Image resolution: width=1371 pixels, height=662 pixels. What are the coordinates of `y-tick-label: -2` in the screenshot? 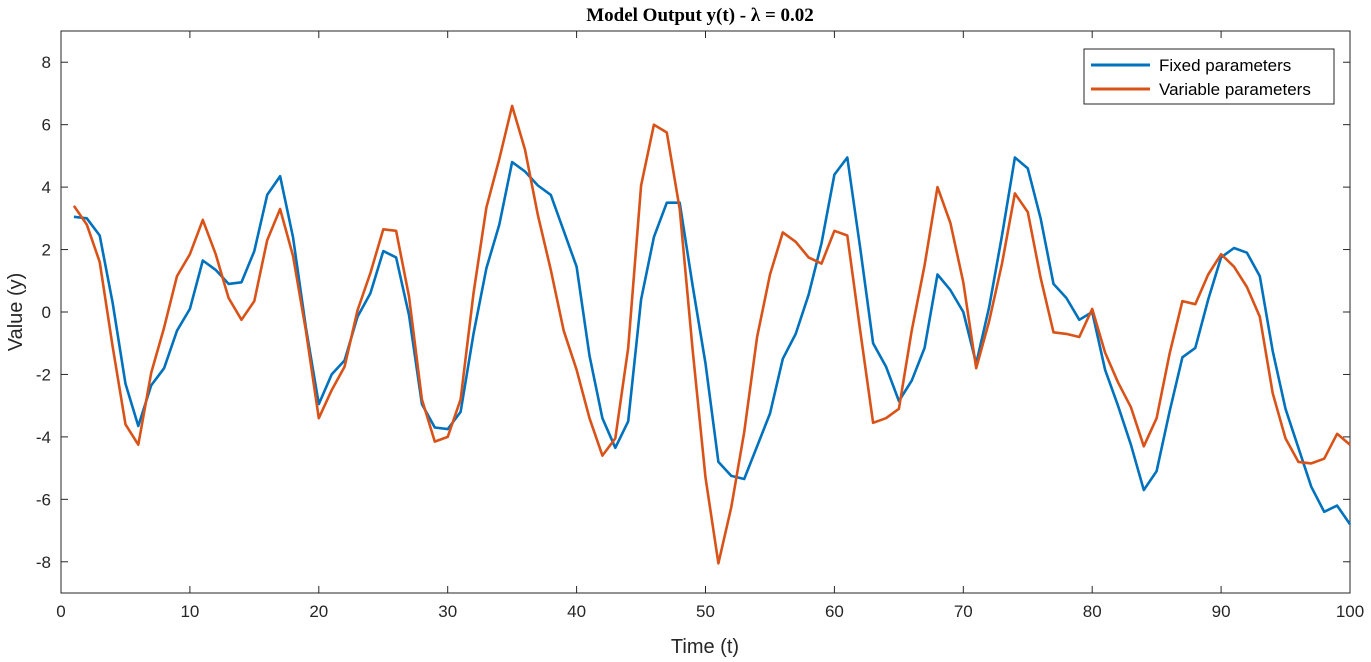 It's located at (43, 374).